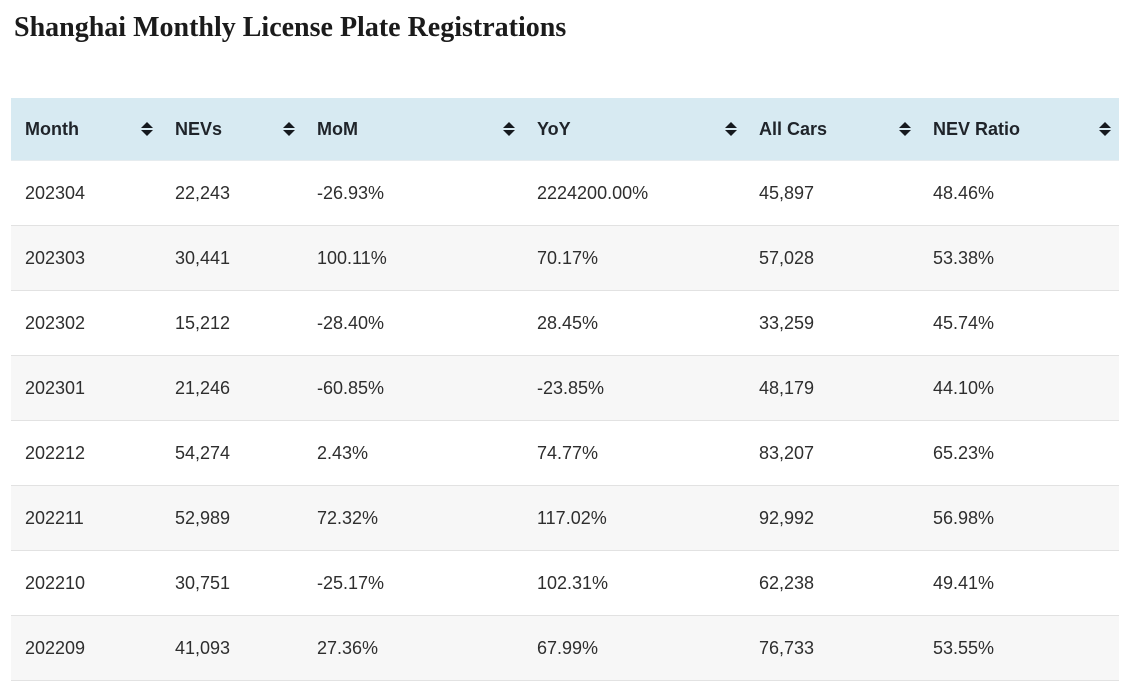  Describe the element at coordinates (203, 647) in the screenshot. I see `cell-nevs: 41,093` at that location.